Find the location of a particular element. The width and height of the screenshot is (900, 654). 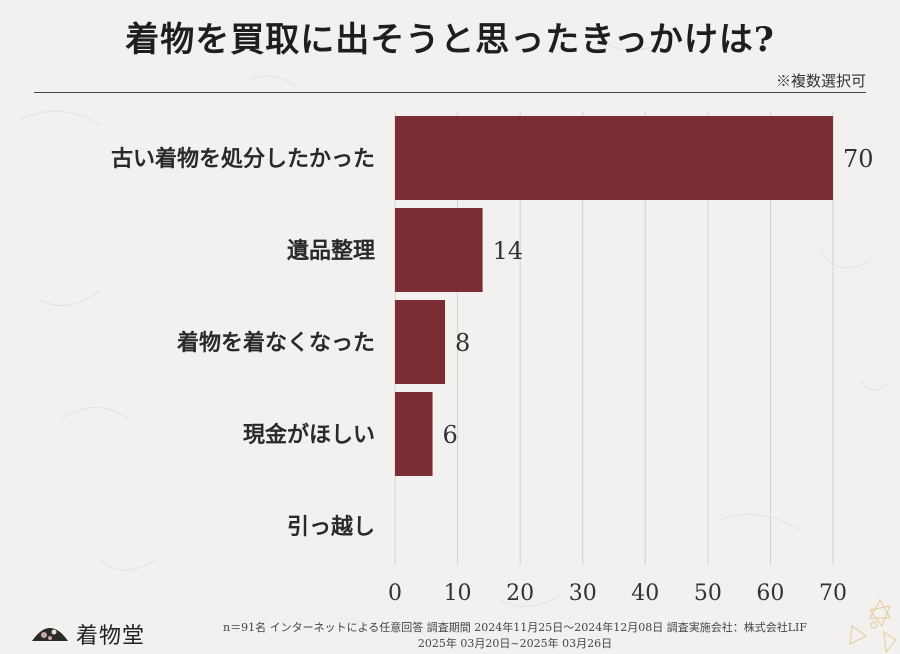

kimono-fan-icon is located at coordinates (50, 634).